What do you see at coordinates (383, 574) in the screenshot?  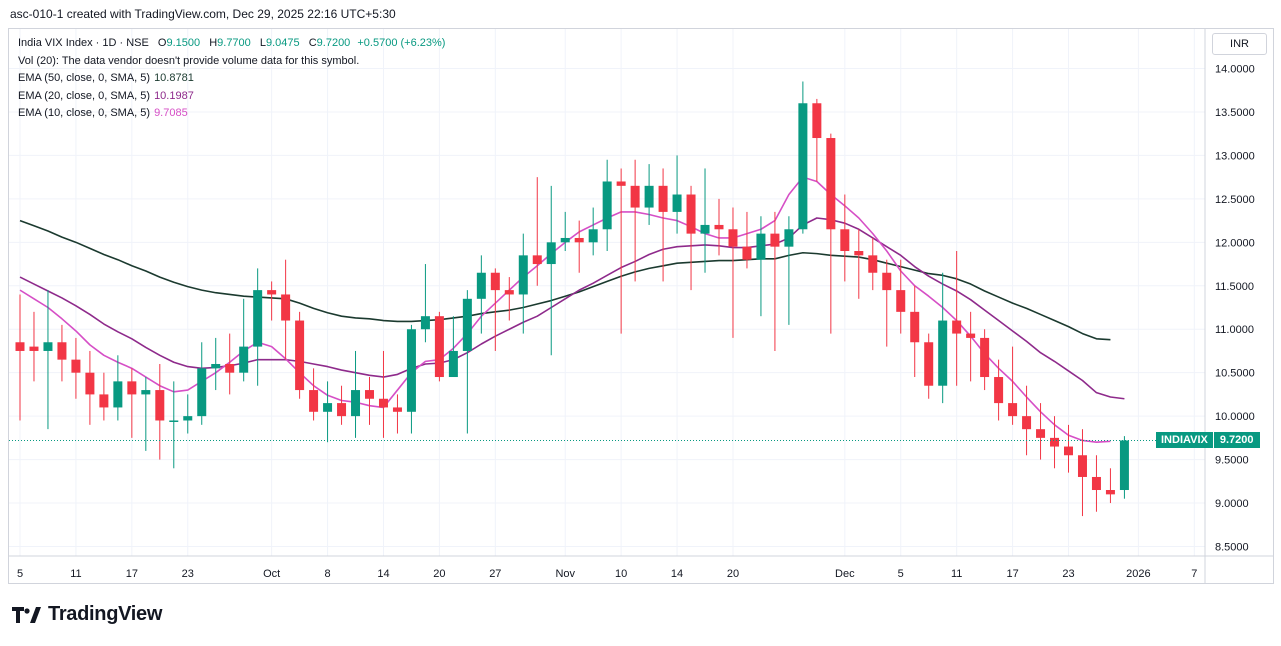 I see `x-tick-label: 14` at bounding box center [383, 574].